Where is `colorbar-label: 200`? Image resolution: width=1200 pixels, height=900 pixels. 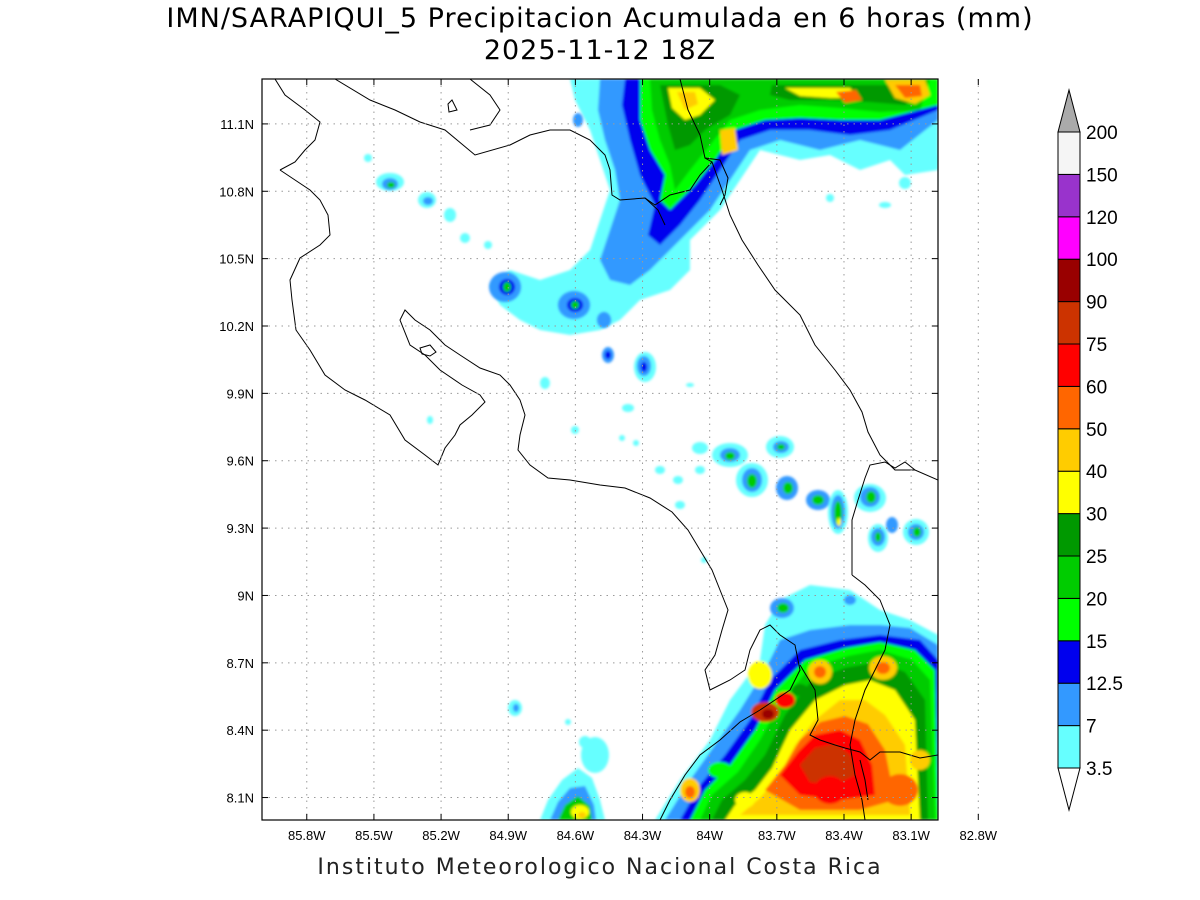 colorbar-label: 200 is located at coordinates (1102, 133).